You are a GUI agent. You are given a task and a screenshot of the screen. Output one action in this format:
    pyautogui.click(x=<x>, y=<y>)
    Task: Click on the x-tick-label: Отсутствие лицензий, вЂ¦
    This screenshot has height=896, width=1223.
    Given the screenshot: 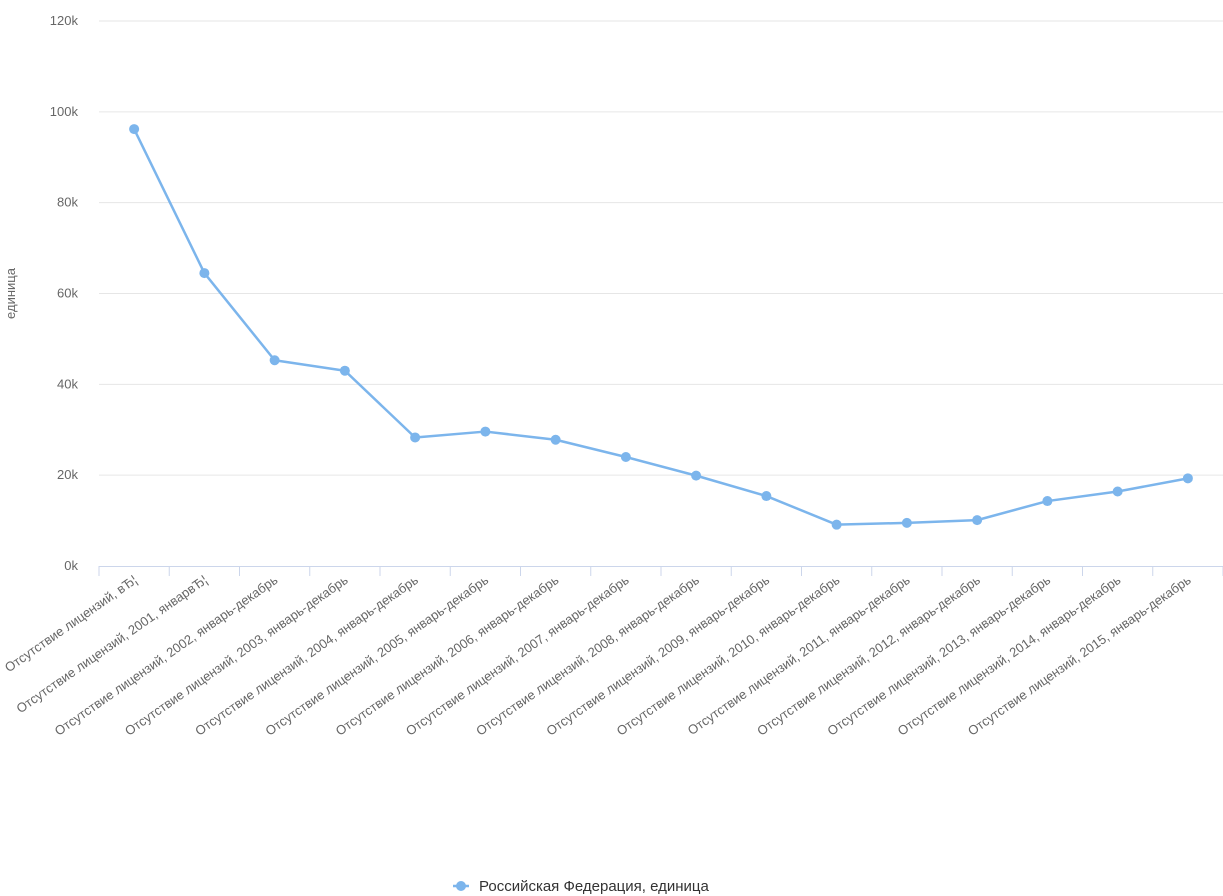 What is the action you would take?
    pyautogui.click(x=71, y=623)
    